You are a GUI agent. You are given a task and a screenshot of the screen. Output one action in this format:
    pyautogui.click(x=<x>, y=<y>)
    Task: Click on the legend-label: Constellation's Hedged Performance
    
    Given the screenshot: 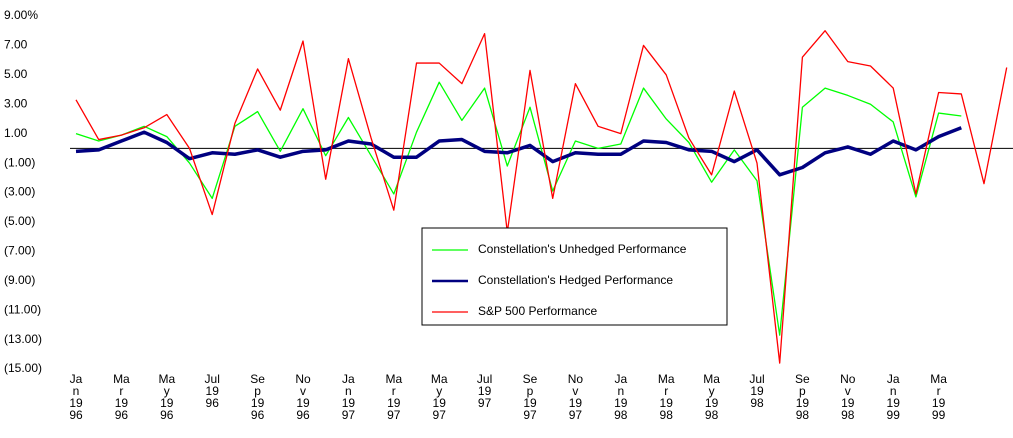 What is the action you would take?
    pyautogui.click(x=575, y=280)
    